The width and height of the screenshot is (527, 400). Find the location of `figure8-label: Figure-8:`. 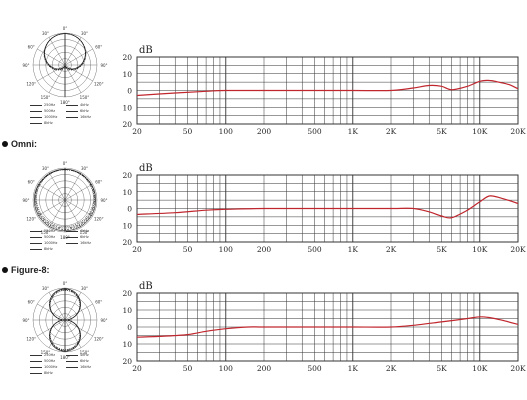

figure8-label: Figure-8: is located at coordinates (26, 270).